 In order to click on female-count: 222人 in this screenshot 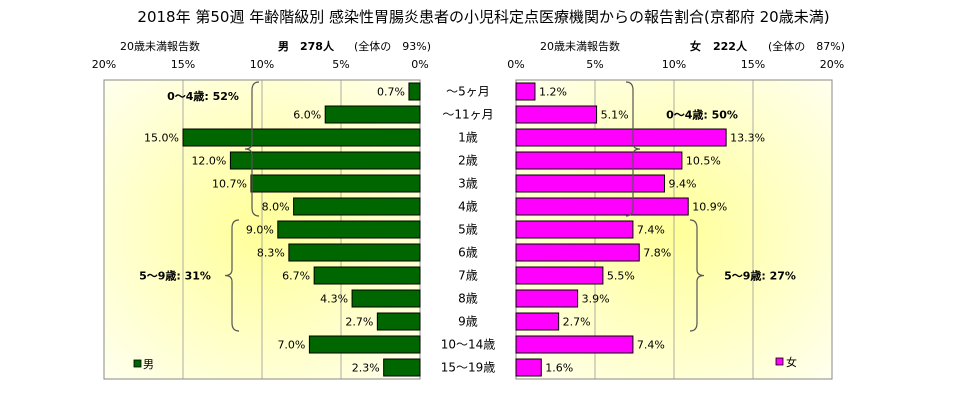, I will do `click(730, 46)`.